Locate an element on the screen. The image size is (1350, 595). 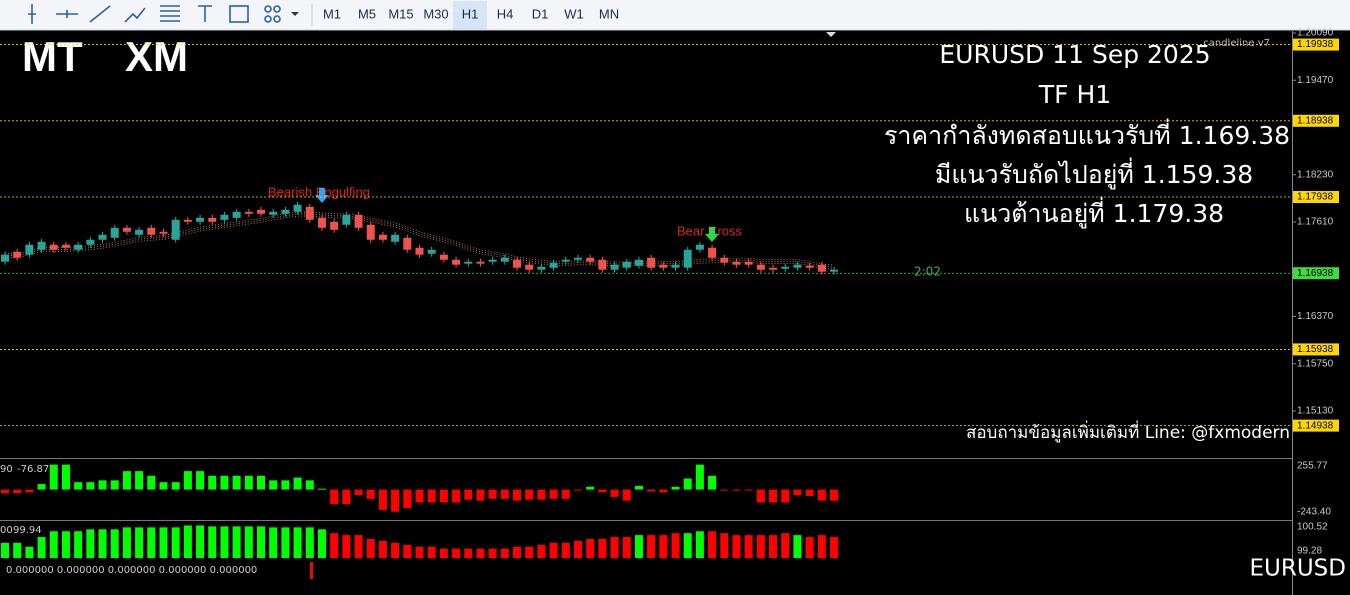
price-tick-label: 1.15130 is located at coordinates (1315, 411).